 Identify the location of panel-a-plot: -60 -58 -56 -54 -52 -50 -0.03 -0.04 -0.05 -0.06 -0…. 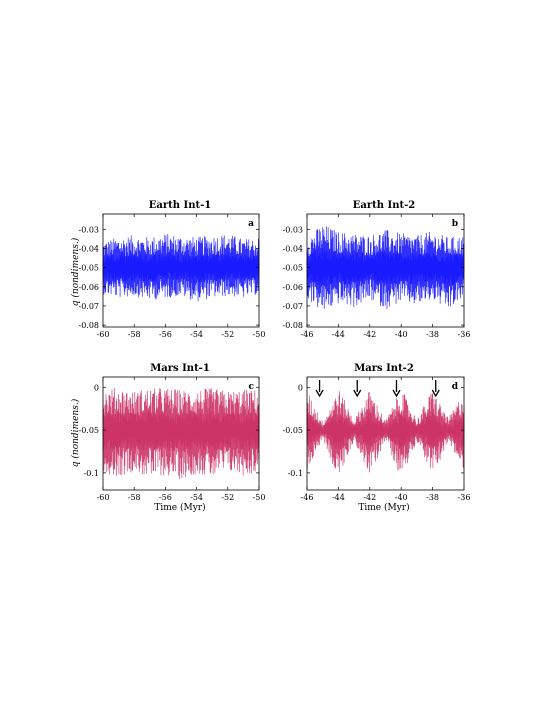
(172, 276).